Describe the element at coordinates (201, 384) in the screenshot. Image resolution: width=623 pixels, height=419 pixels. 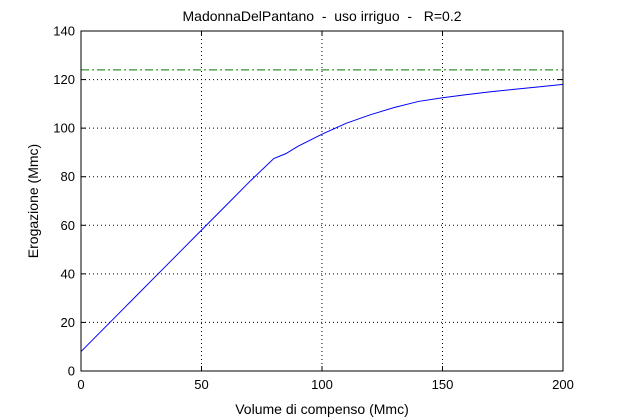
I see `x-tick-label: 50` at that location.